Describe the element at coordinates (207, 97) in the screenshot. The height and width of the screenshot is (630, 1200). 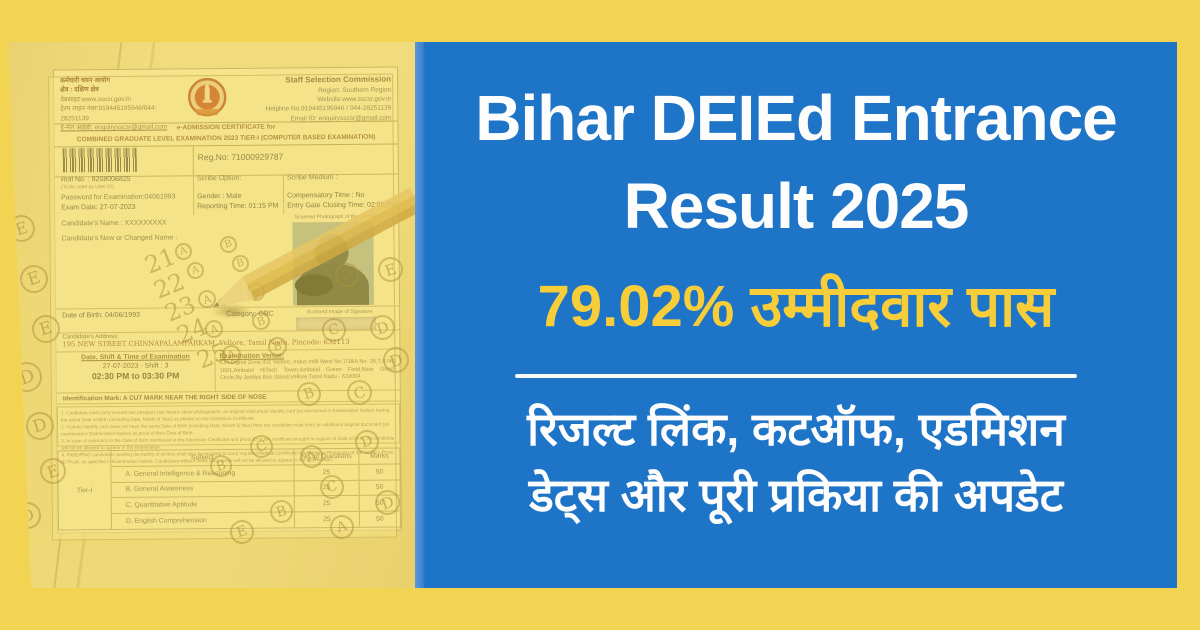
I see `ssc-emblem-icon` at that location.